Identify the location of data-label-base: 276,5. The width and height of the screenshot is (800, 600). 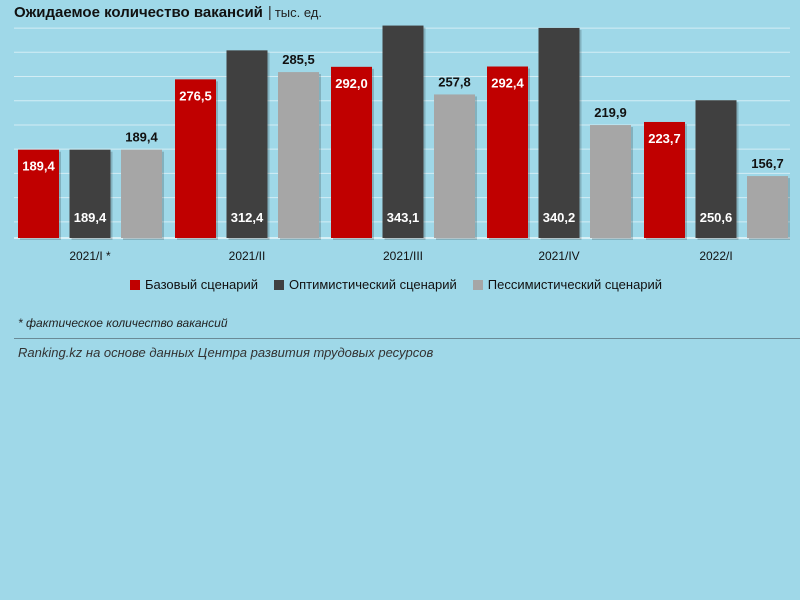
(195, 95).